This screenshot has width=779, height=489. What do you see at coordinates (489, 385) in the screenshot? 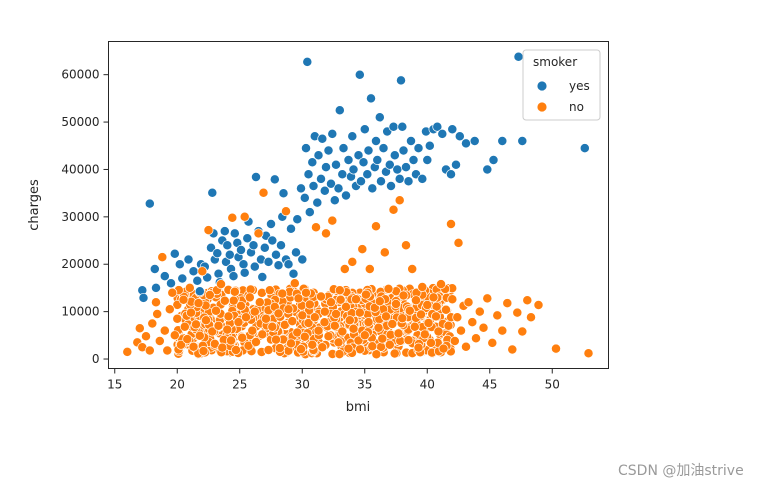
I see `x-tick-label: 45` at bounding box center [489, 385].